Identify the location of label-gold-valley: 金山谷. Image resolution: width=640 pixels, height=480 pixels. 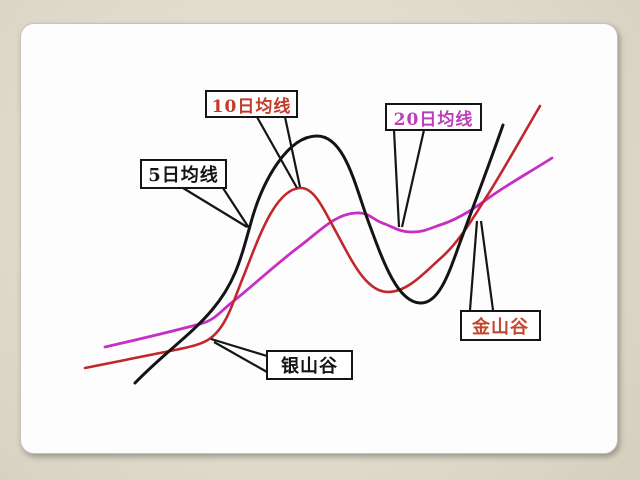
(500, 325).